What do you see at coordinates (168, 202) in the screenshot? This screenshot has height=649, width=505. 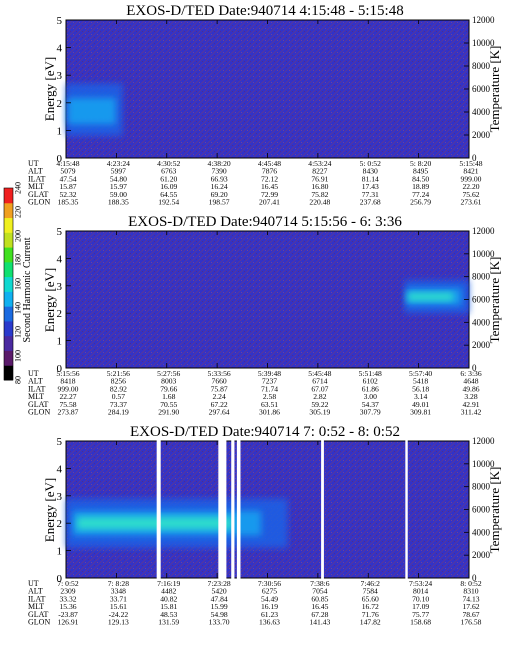 I see `orbit-cell: 192.54` at bounding box center [168, 202].